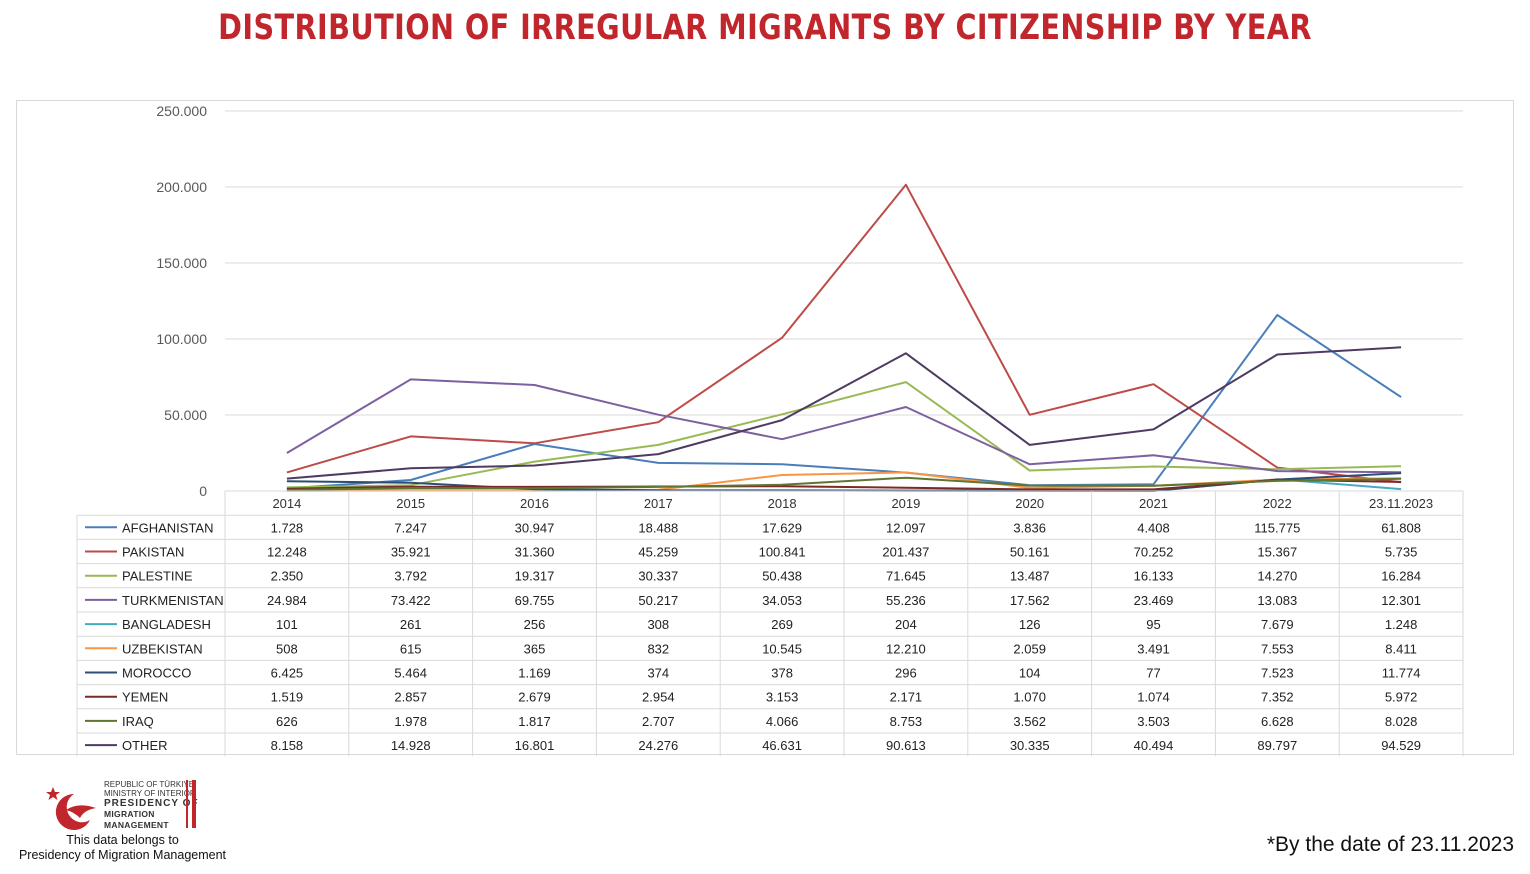  I want to click on y-tick-label: 0, so click(203, 491).